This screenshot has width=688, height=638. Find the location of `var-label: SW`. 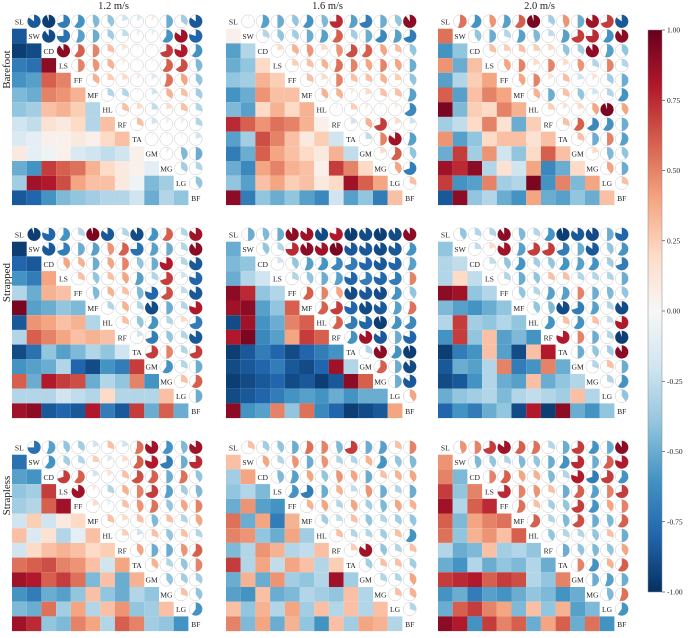

var-label: SW is located at coordinates (34, 36).